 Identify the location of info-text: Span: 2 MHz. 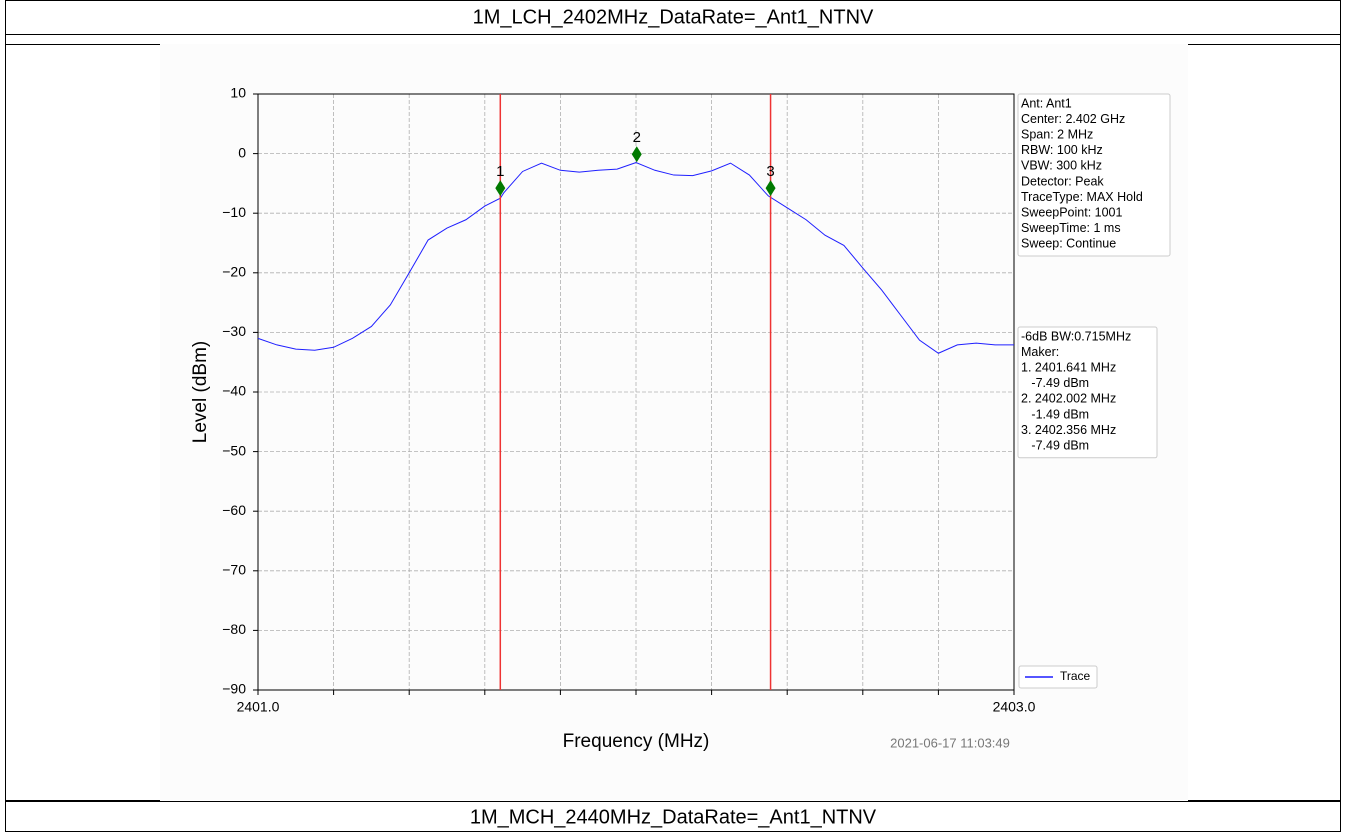
(1057, 134).